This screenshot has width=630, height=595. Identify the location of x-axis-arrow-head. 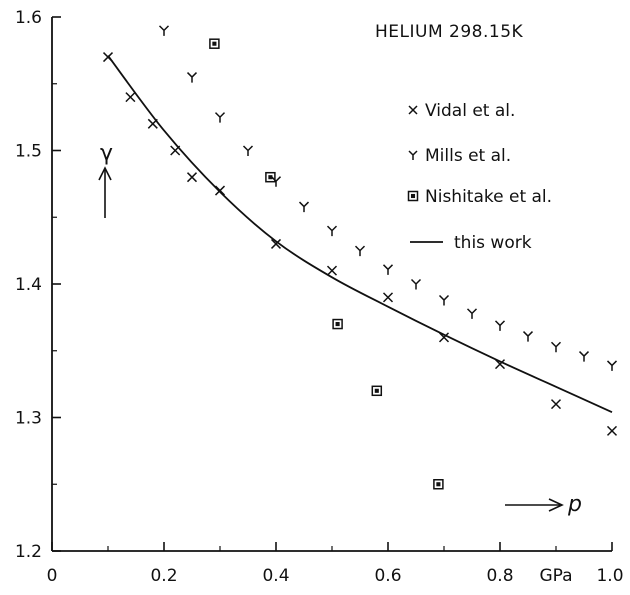
(556, 505).